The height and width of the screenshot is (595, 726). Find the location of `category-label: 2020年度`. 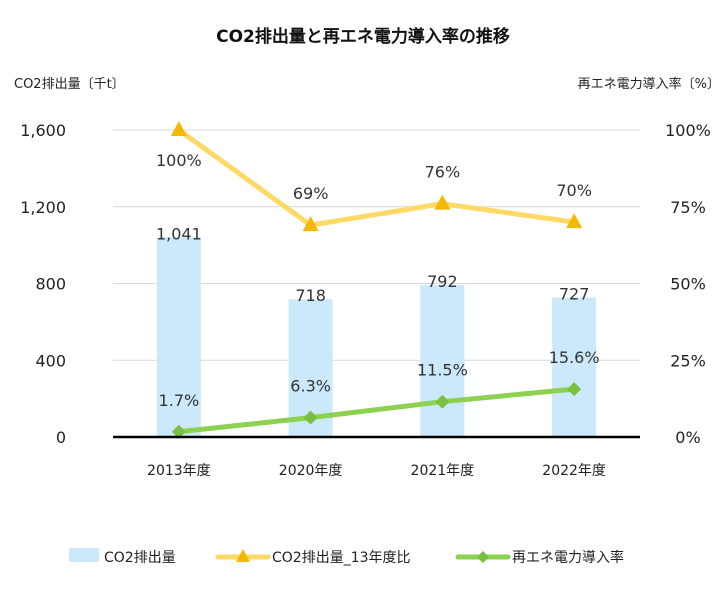

category-label: 2020年度 is located at coordinates (311, 471).